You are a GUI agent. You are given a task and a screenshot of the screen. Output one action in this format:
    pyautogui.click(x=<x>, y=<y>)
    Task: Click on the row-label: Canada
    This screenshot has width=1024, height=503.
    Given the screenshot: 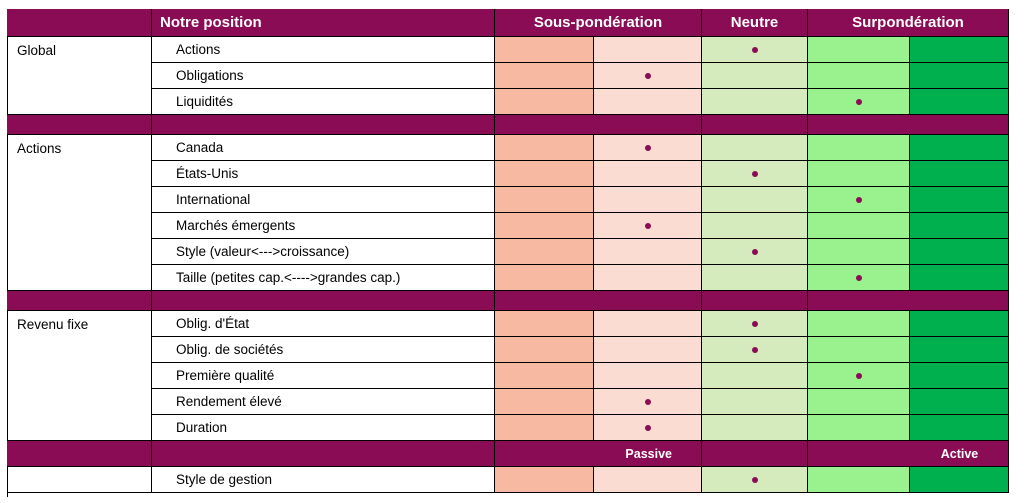 What is the action you would take?
    pyautogui.click(x=323, y=148)
    